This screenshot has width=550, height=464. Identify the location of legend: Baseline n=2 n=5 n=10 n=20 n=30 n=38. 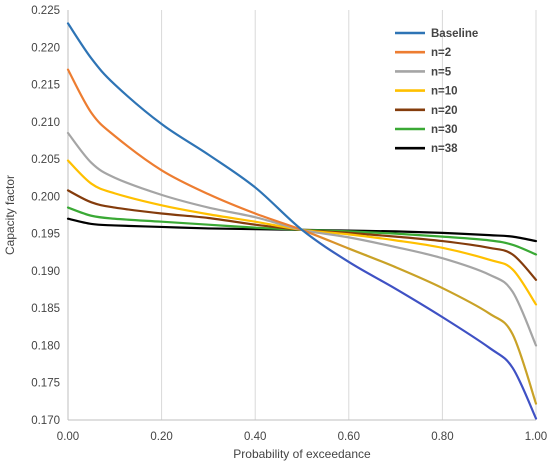
(436, 91).